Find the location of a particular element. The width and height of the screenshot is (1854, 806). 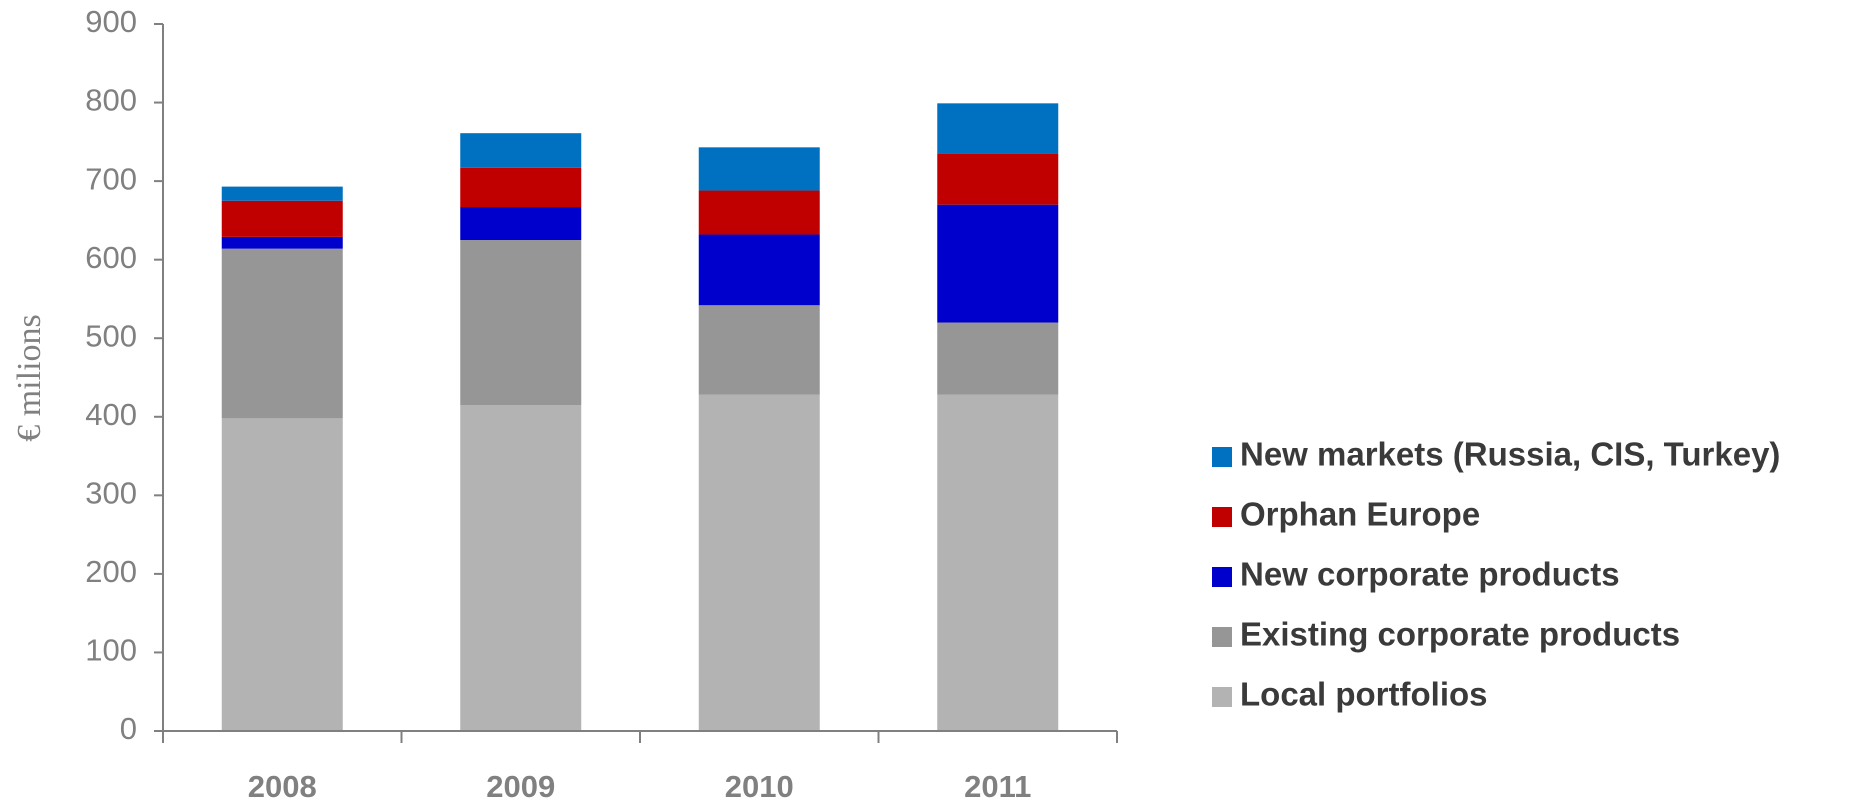

legend-label: Existing corporate products is located at coordinates (1460, 634).